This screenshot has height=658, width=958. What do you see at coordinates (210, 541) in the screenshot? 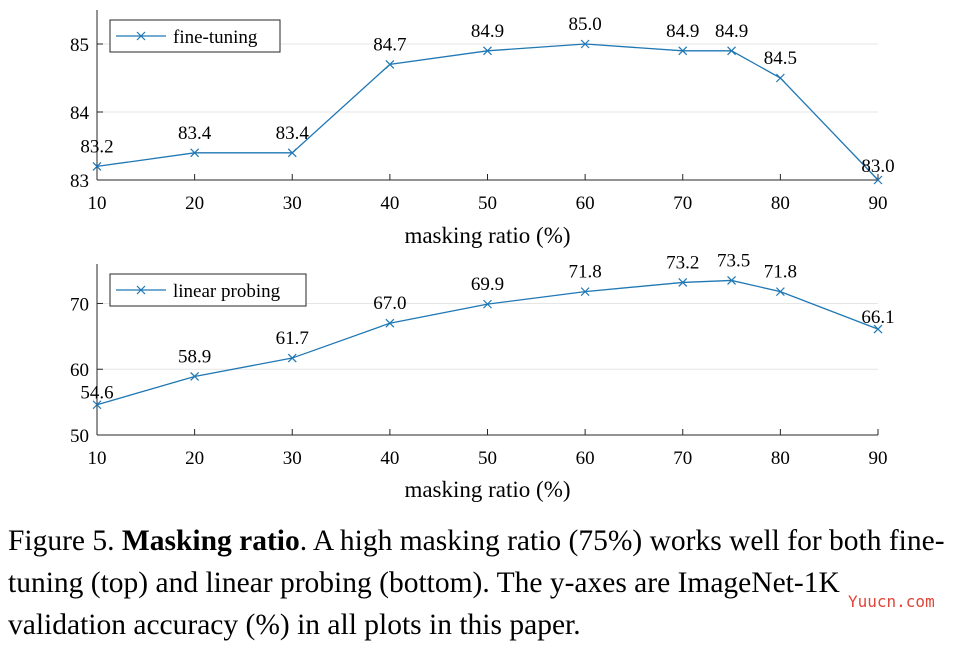
I see `caption-bold-title: Masking ratio` at bounding box center [210, 541].